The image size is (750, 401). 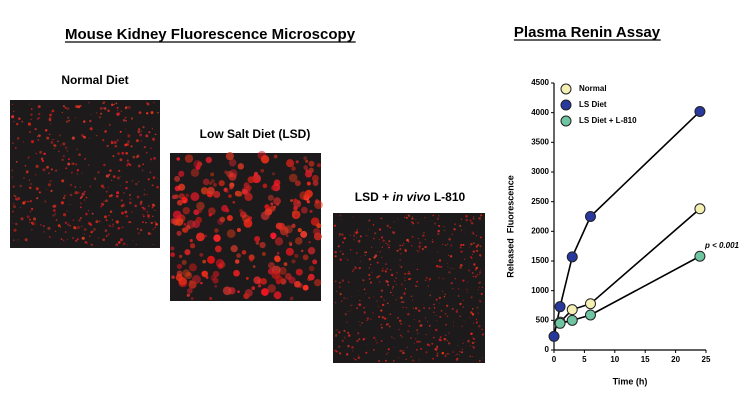 What do you see at coordinates (630, 290) in the screenshot?
I see `series-line` at bounding box center [630, 290].